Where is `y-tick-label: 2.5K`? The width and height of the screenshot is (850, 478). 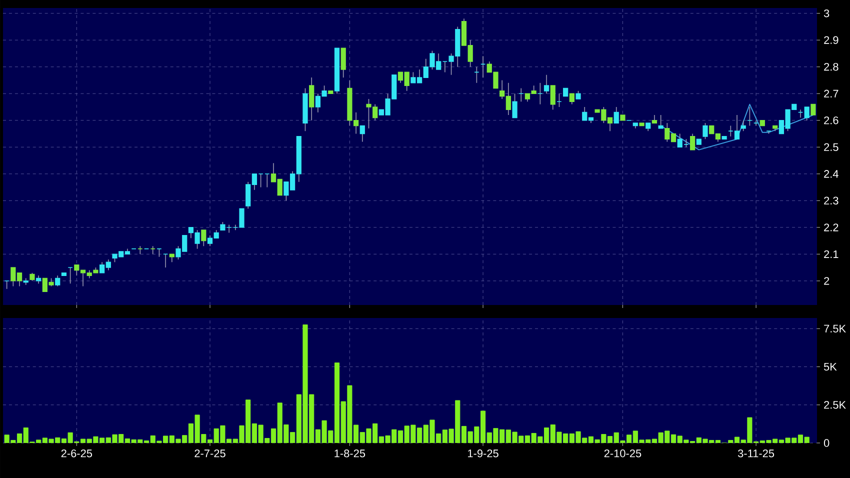
y-tick-label: 2.5K is located at coordinates (835, 405).